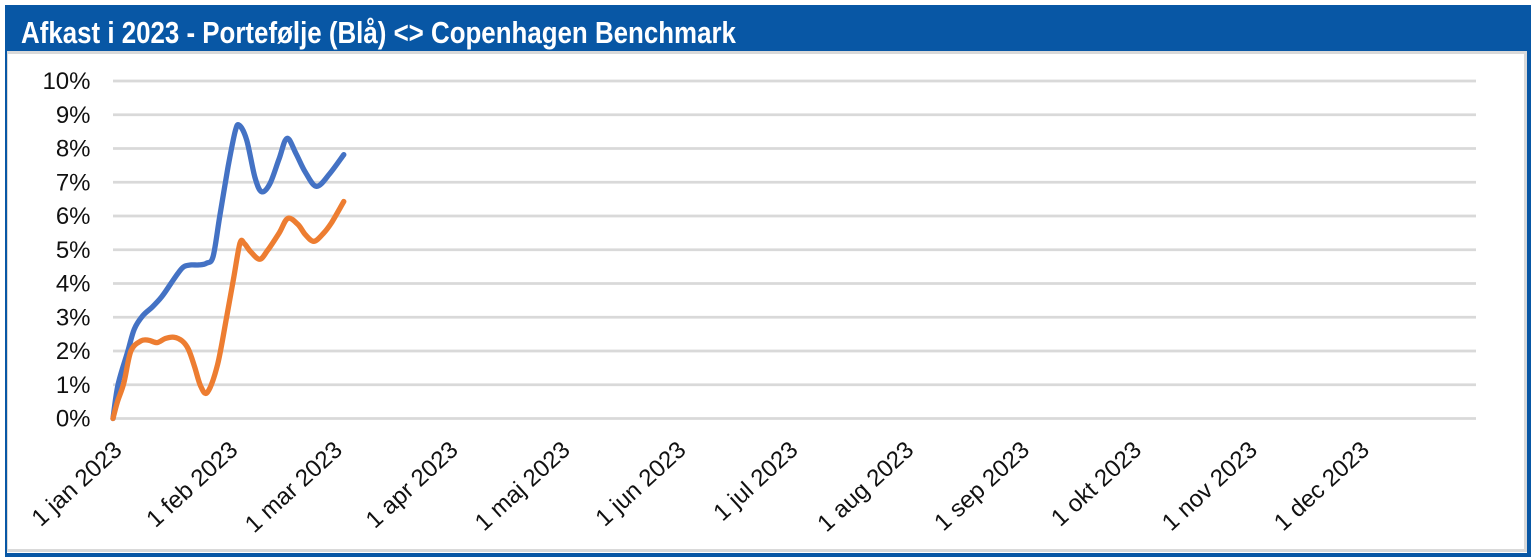  I want to click on svg-text: 1 nov 2023, so click(1210, 486).